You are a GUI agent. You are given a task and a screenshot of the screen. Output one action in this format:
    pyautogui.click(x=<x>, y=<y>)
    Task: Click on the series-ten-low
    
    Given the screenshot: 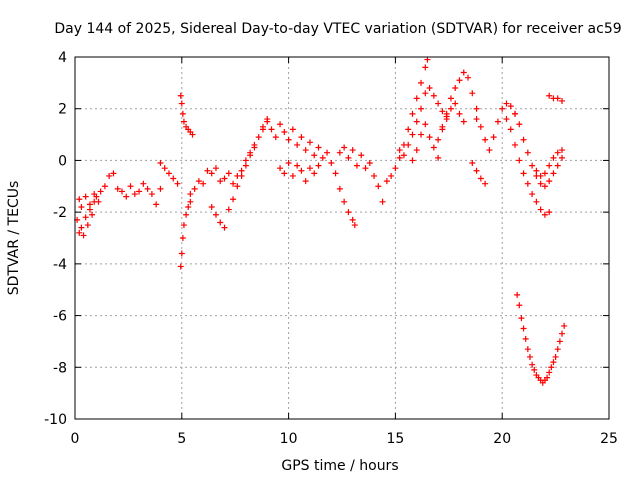 What is the action you would take?
    pyautogui.click(x=299, y=172)
    